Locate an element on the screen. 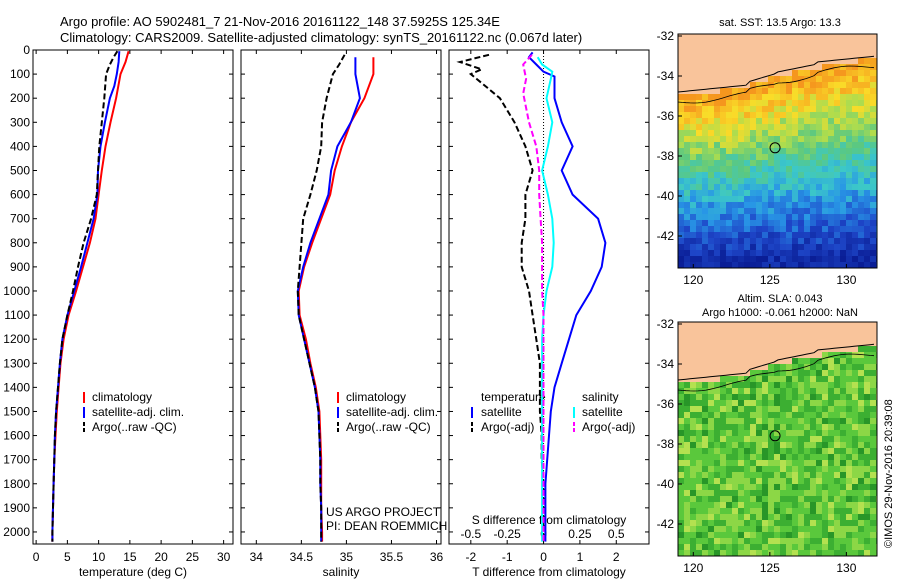 This screenshot has width=900, height=580. depth-tick-label: 1600 is located at coordinates (16, 436).